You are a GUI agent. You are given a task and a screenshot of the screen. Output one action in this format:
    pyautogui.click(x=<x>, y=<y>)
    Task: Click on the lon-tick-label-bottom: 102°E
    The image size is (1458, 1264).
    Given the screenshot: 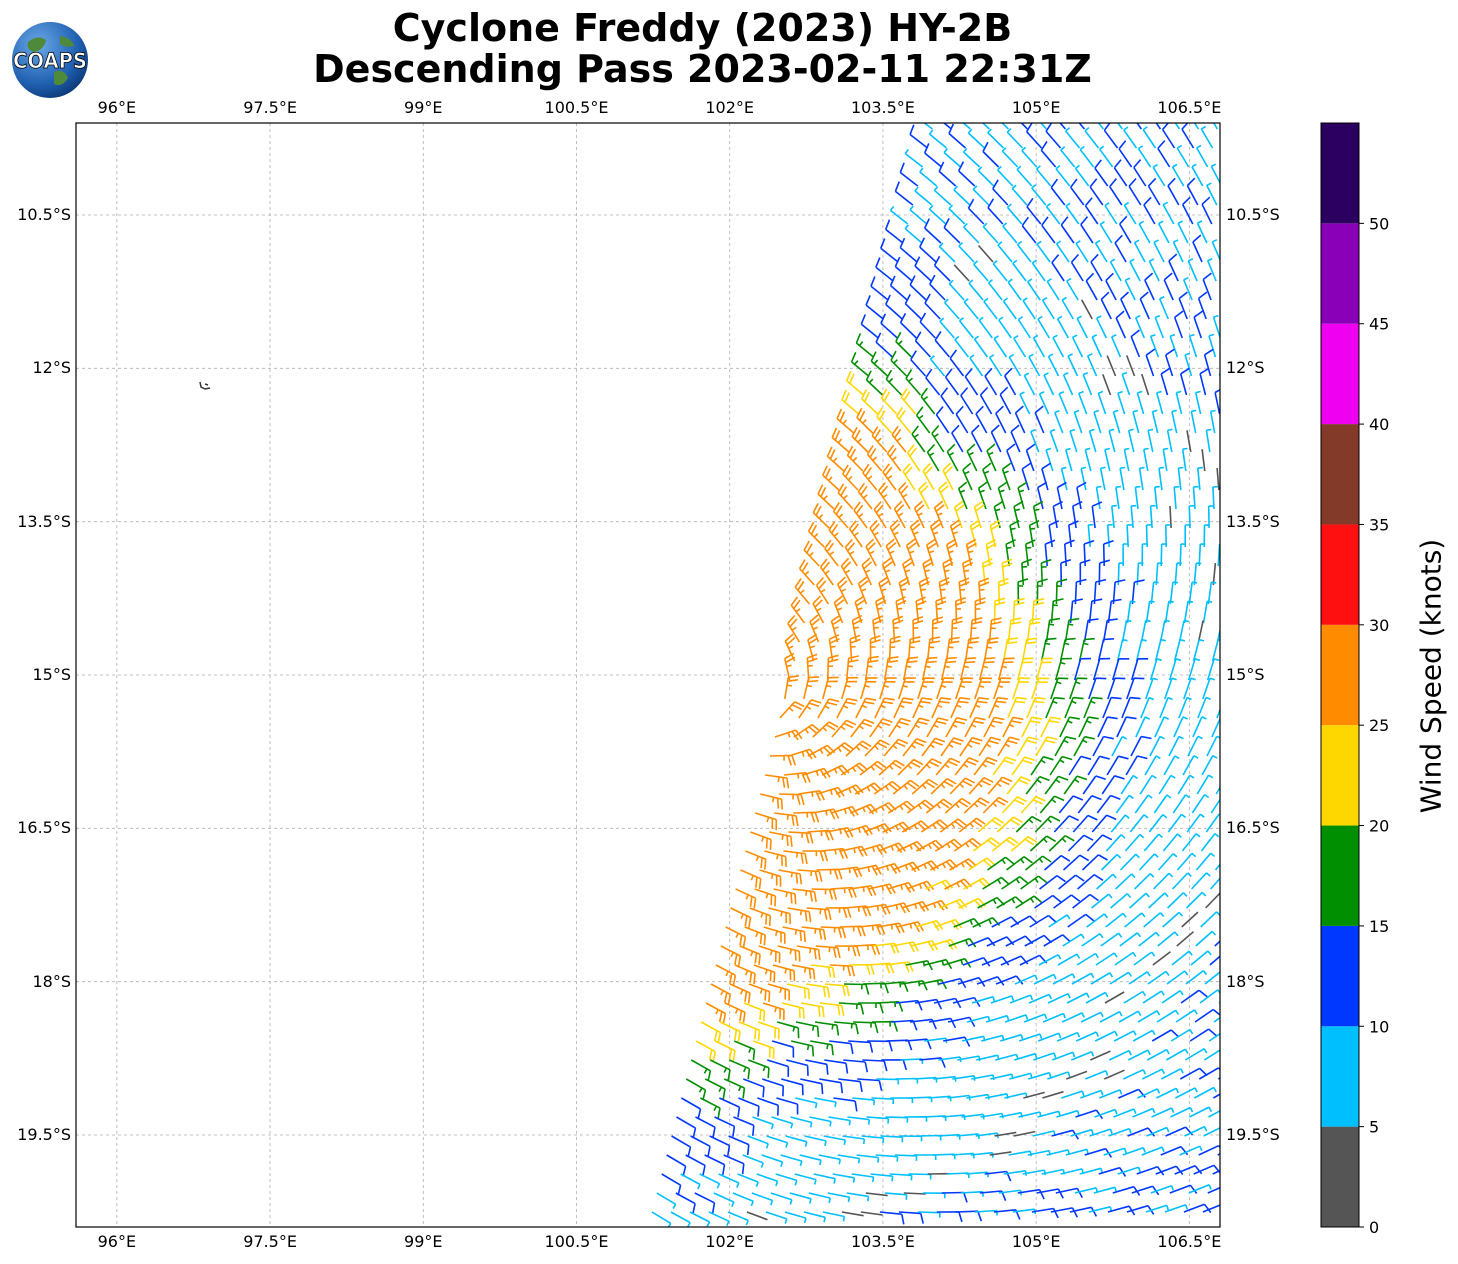 What is the action you would take?
    pyautogui.click(x=730, y=1241)
    